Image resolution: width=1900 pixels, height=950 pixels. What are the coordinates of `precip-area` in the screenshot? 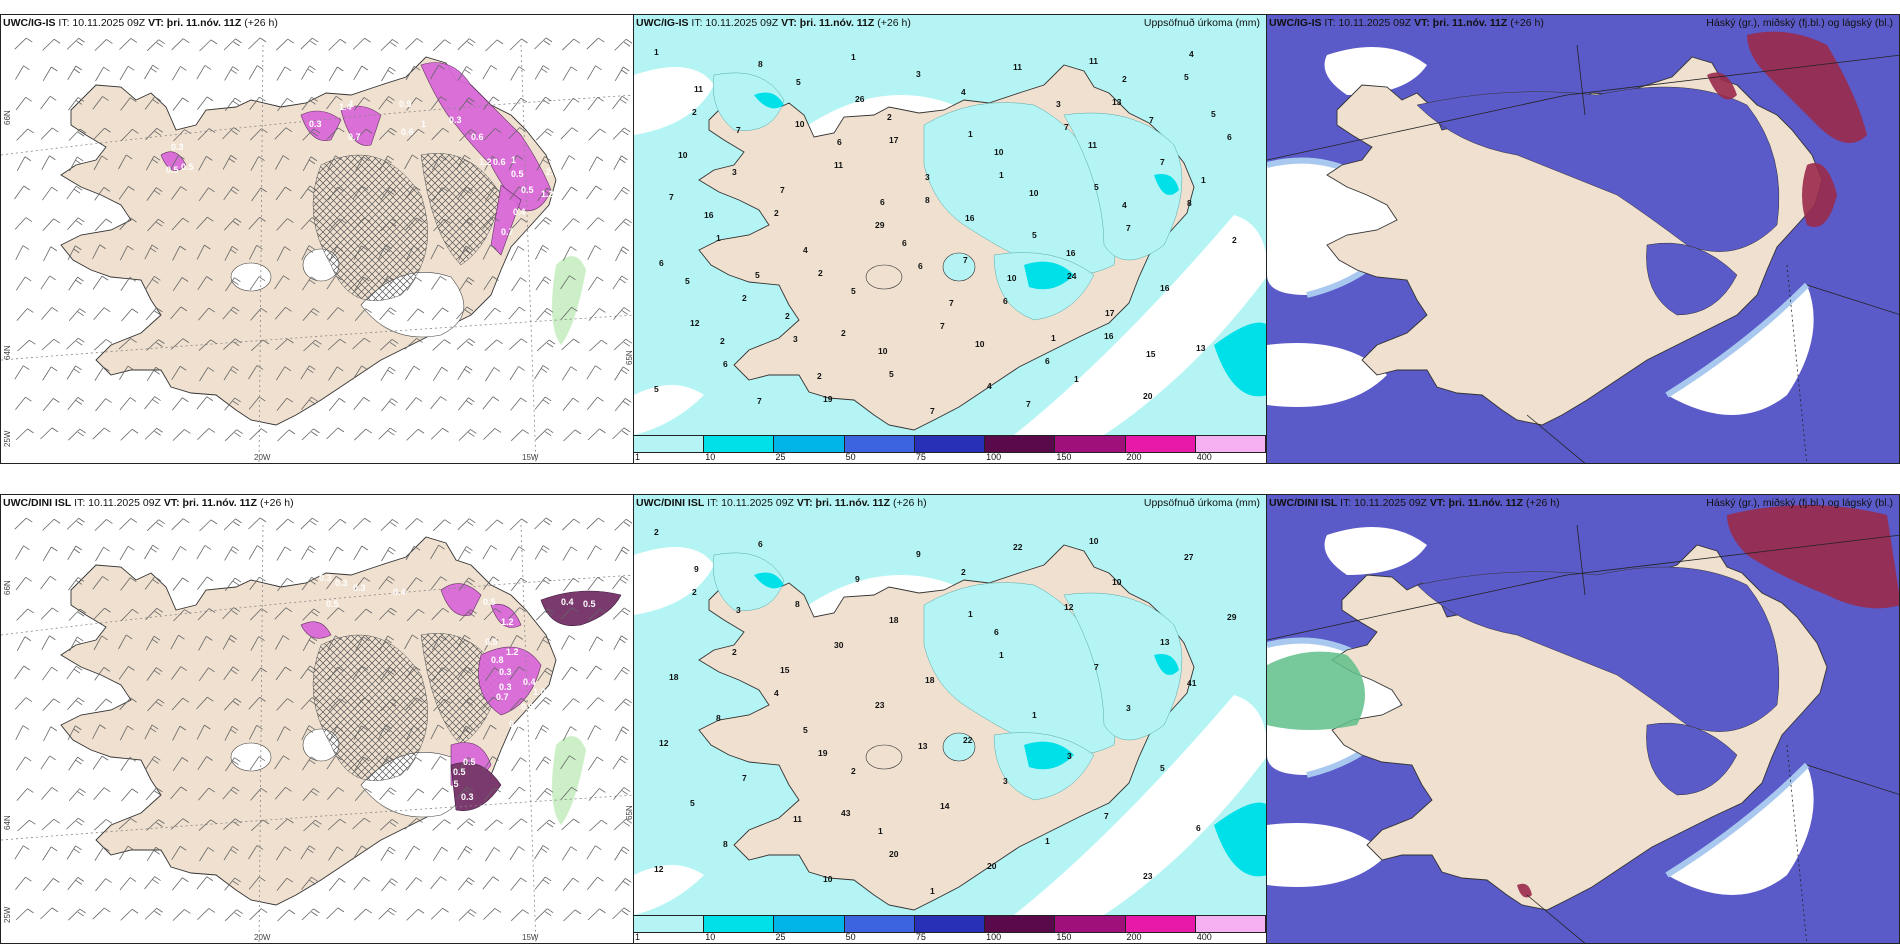 It's located at (1020, 189).